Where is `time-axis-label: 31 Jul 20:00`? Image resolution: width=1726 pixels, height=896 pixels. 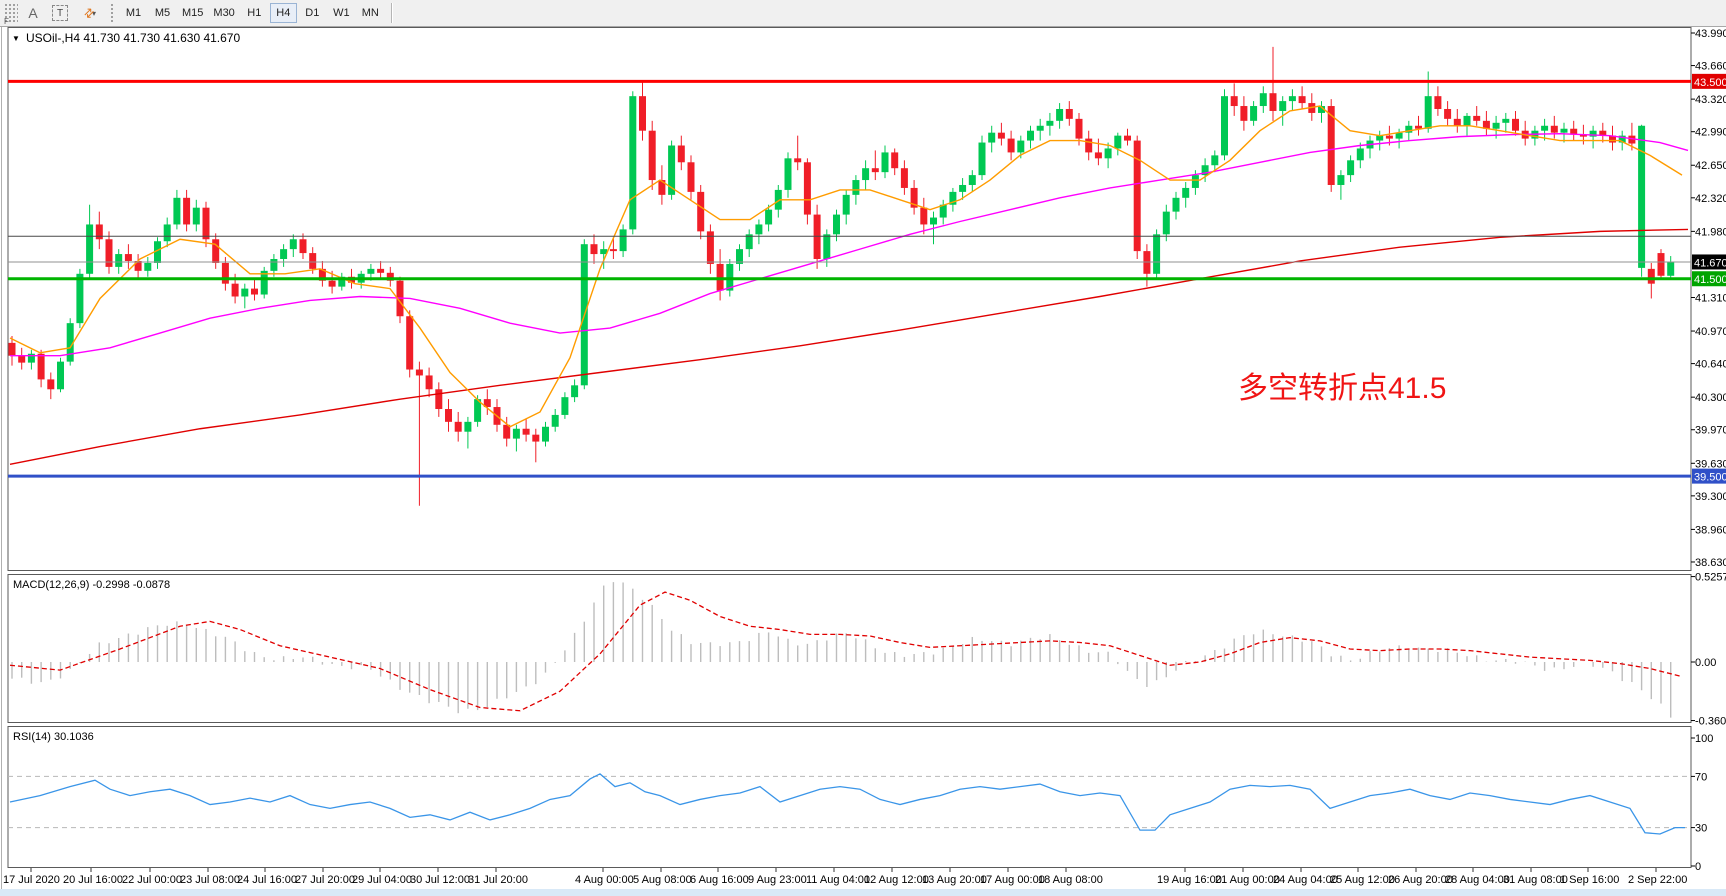
time-axis-label: 31 Jul 20:00 is located at coordinates (498, 880).